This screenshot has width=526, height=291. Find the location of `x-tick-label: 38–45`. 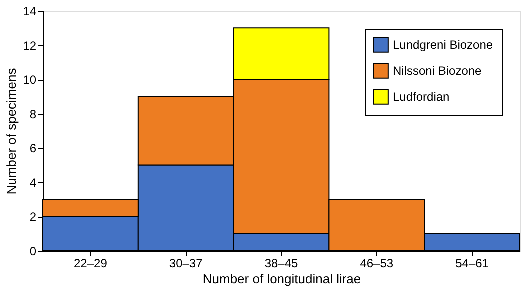

x-tick-label: 38–45 is located at coordinates (281, 263).